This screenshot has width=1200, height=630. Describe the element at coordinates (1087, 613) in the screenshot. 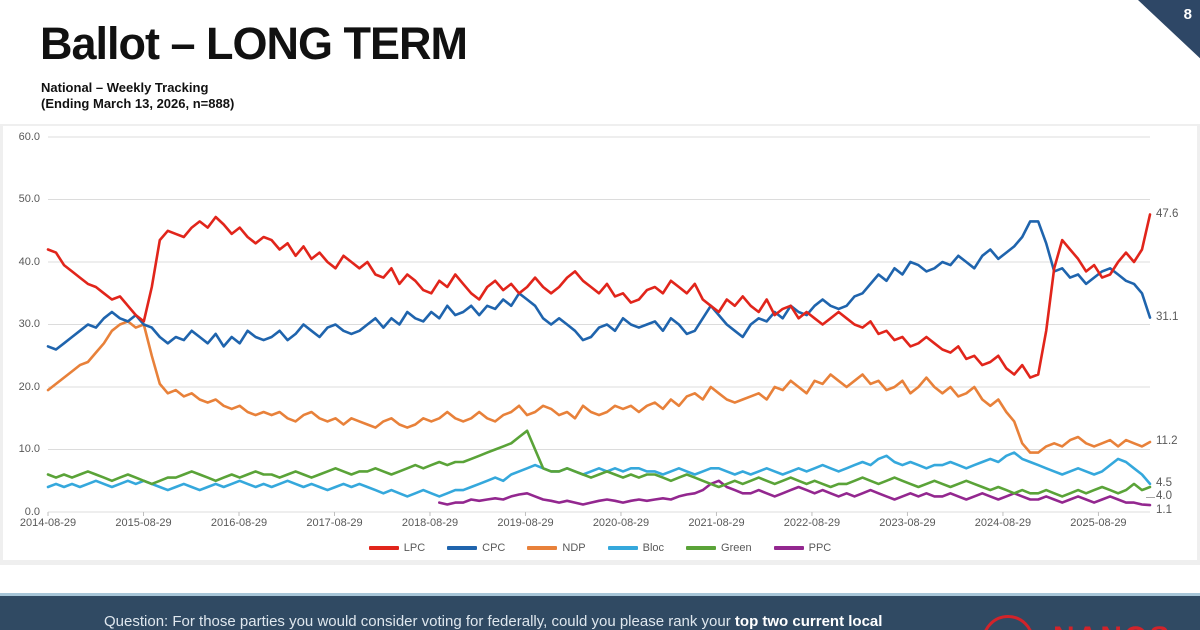

I see `nanos-logo: NANOS` at that location.